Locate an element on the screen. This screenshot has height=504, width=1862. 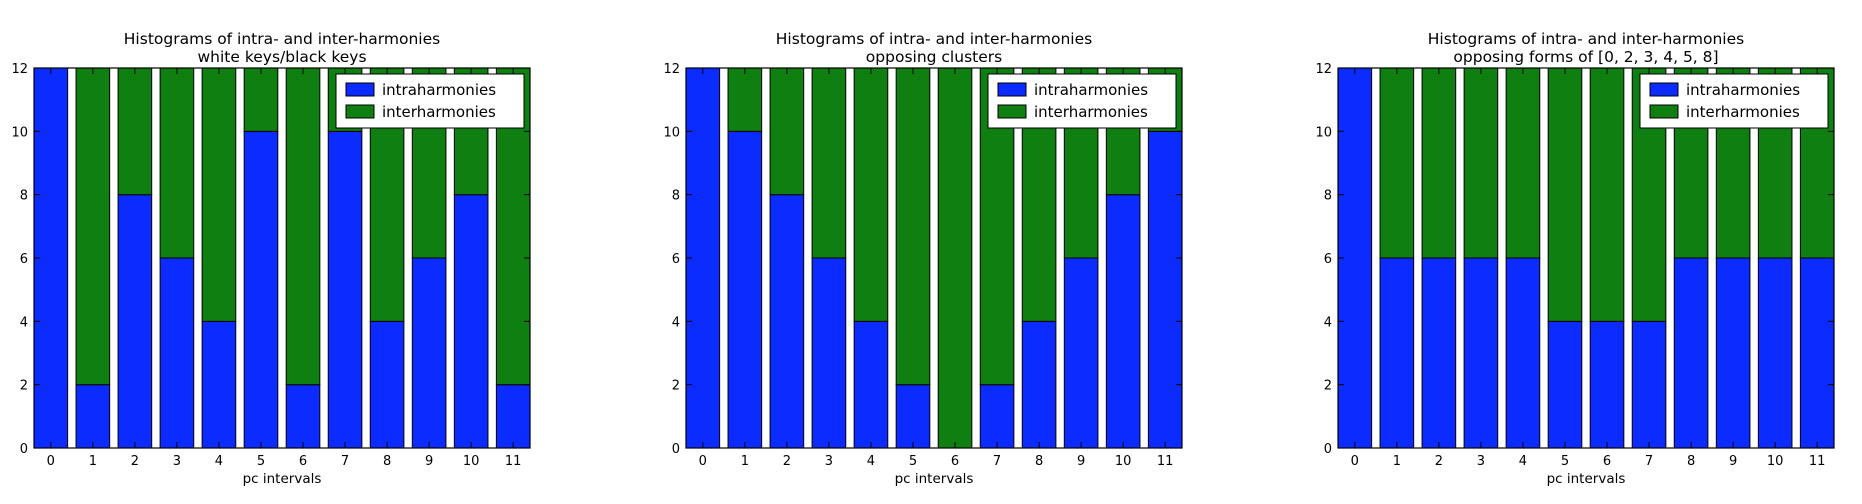
x-tick-label: 11 is located at coordinates (513, 461).